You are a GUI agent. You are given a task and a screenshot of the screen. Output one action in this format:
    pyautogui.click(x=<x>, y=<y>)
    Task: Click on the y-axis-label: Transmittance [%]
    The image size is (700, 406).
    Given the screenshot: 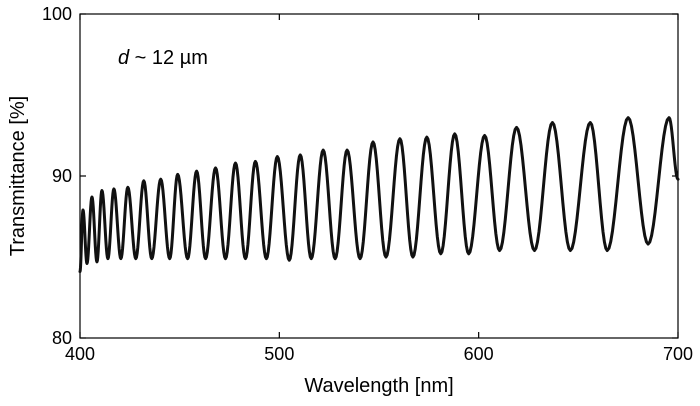 What is the action you would take?
    pyautogui.click(x=18, y=176)
    